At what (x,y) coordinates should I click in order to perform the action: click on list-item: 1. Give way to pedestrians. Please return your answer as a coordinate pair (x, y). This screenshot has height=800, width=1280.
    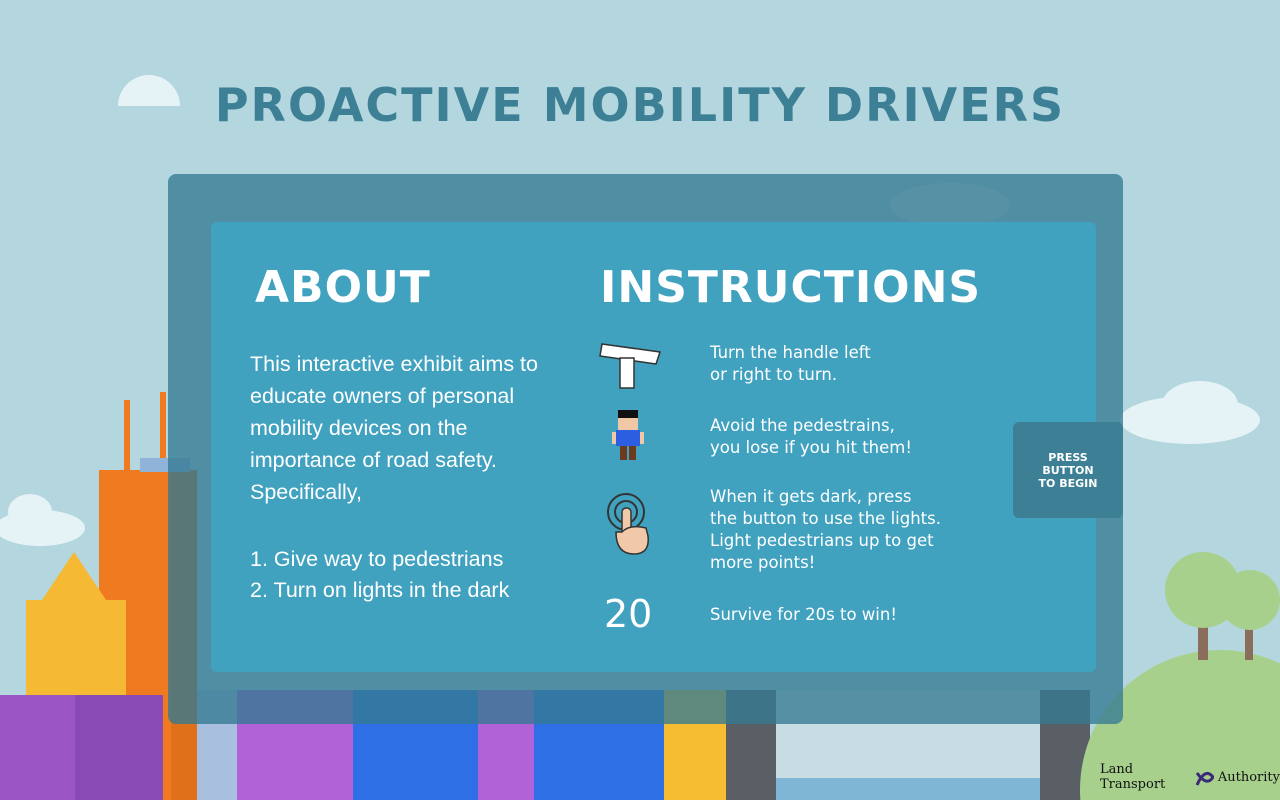
    Looking at the image, I should click on (377, 559).